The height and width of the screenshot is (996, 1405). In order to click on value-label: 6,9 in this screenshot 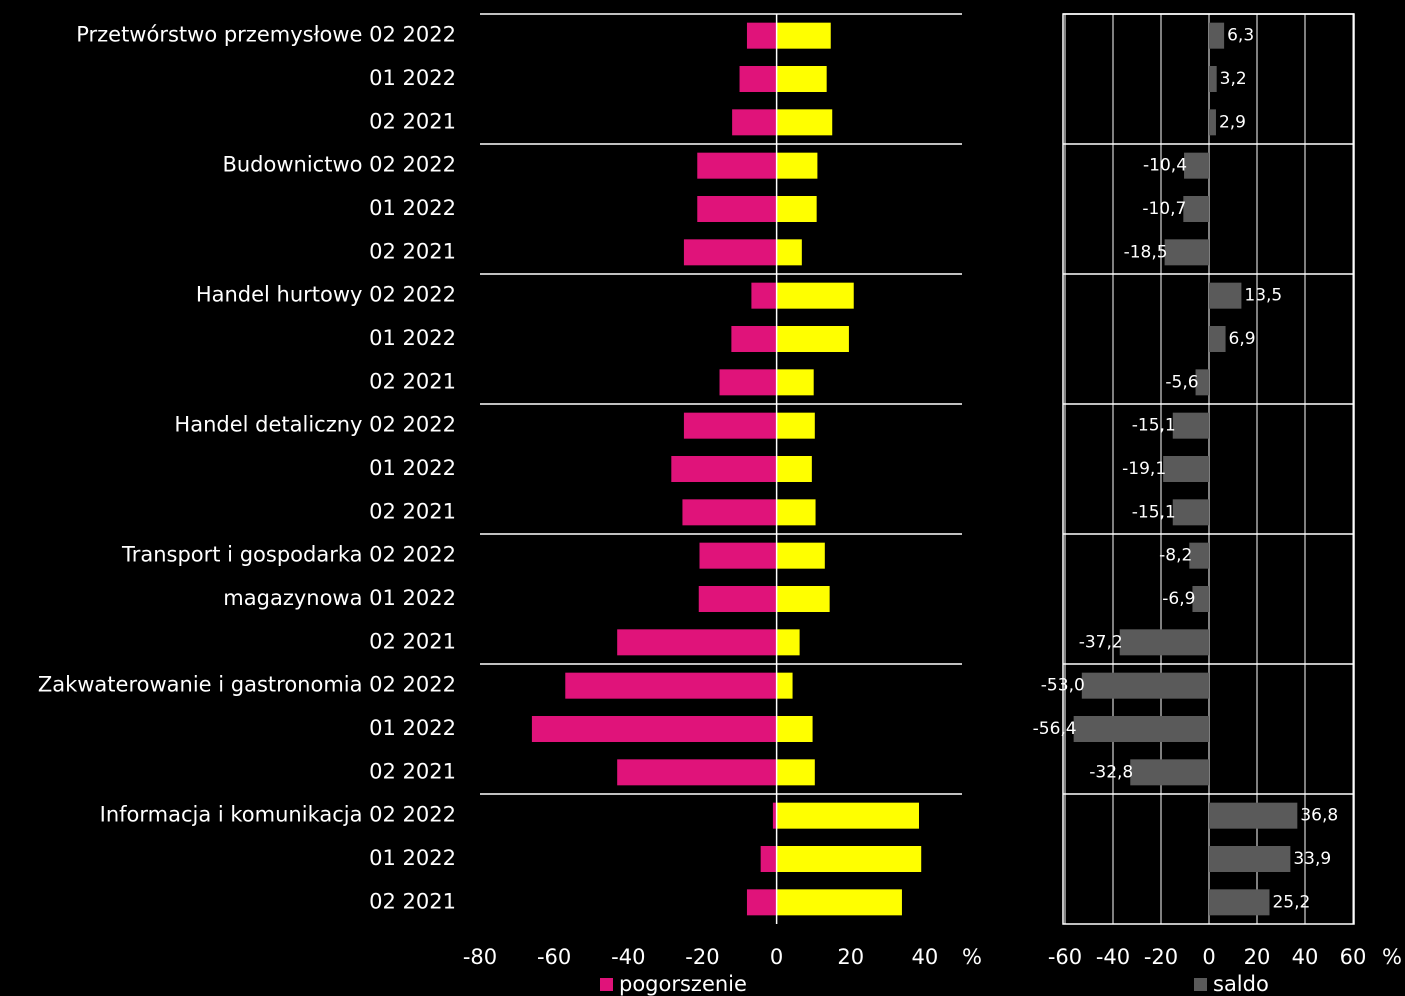, I will do `click(1242, 339)`.